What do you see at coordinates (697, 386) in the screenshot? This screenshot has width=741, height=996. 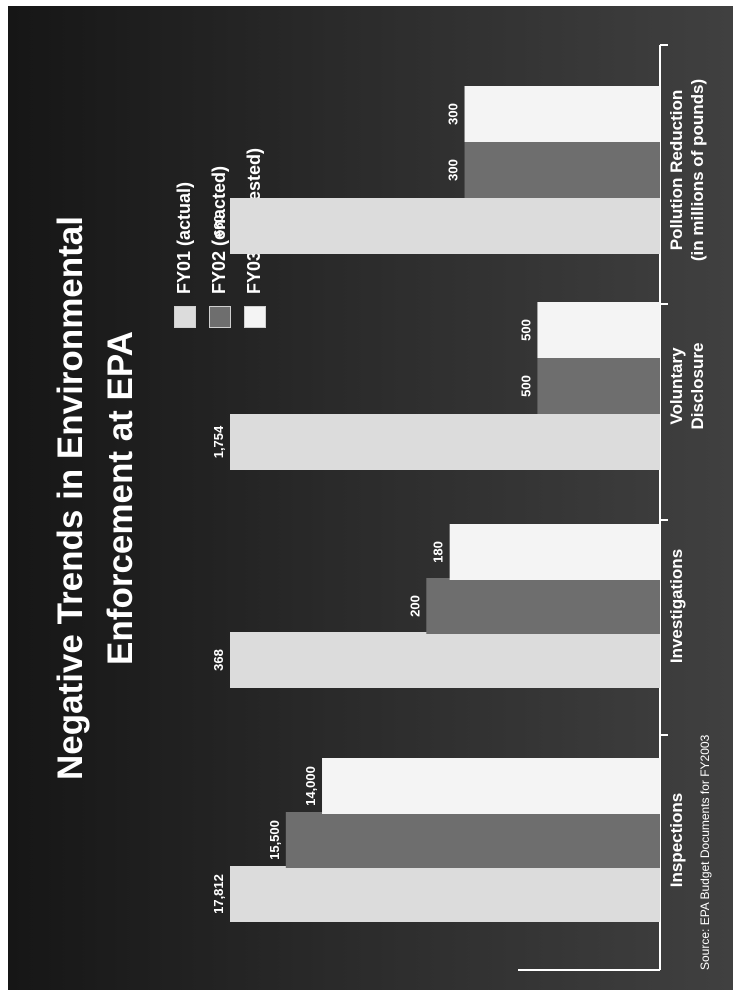 I see `category-label: Disclosure` at bounding box center [697, 386].